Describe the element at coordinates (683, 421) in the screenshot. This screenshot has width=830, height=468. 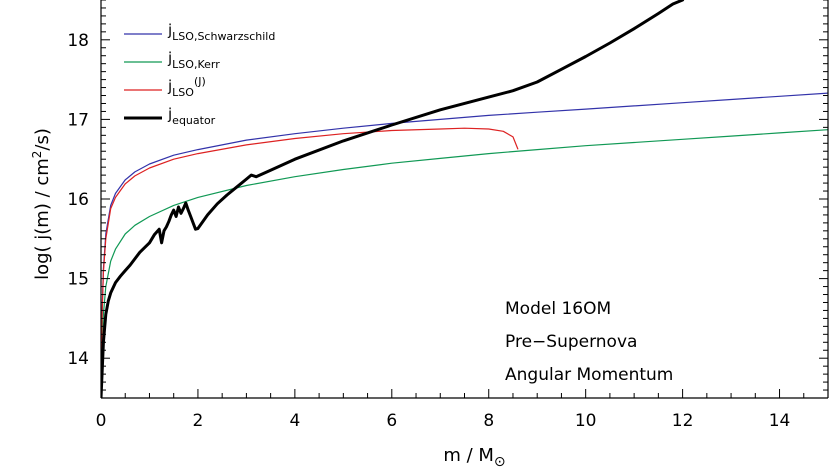
I see `x-tick-label: 12` at that location.